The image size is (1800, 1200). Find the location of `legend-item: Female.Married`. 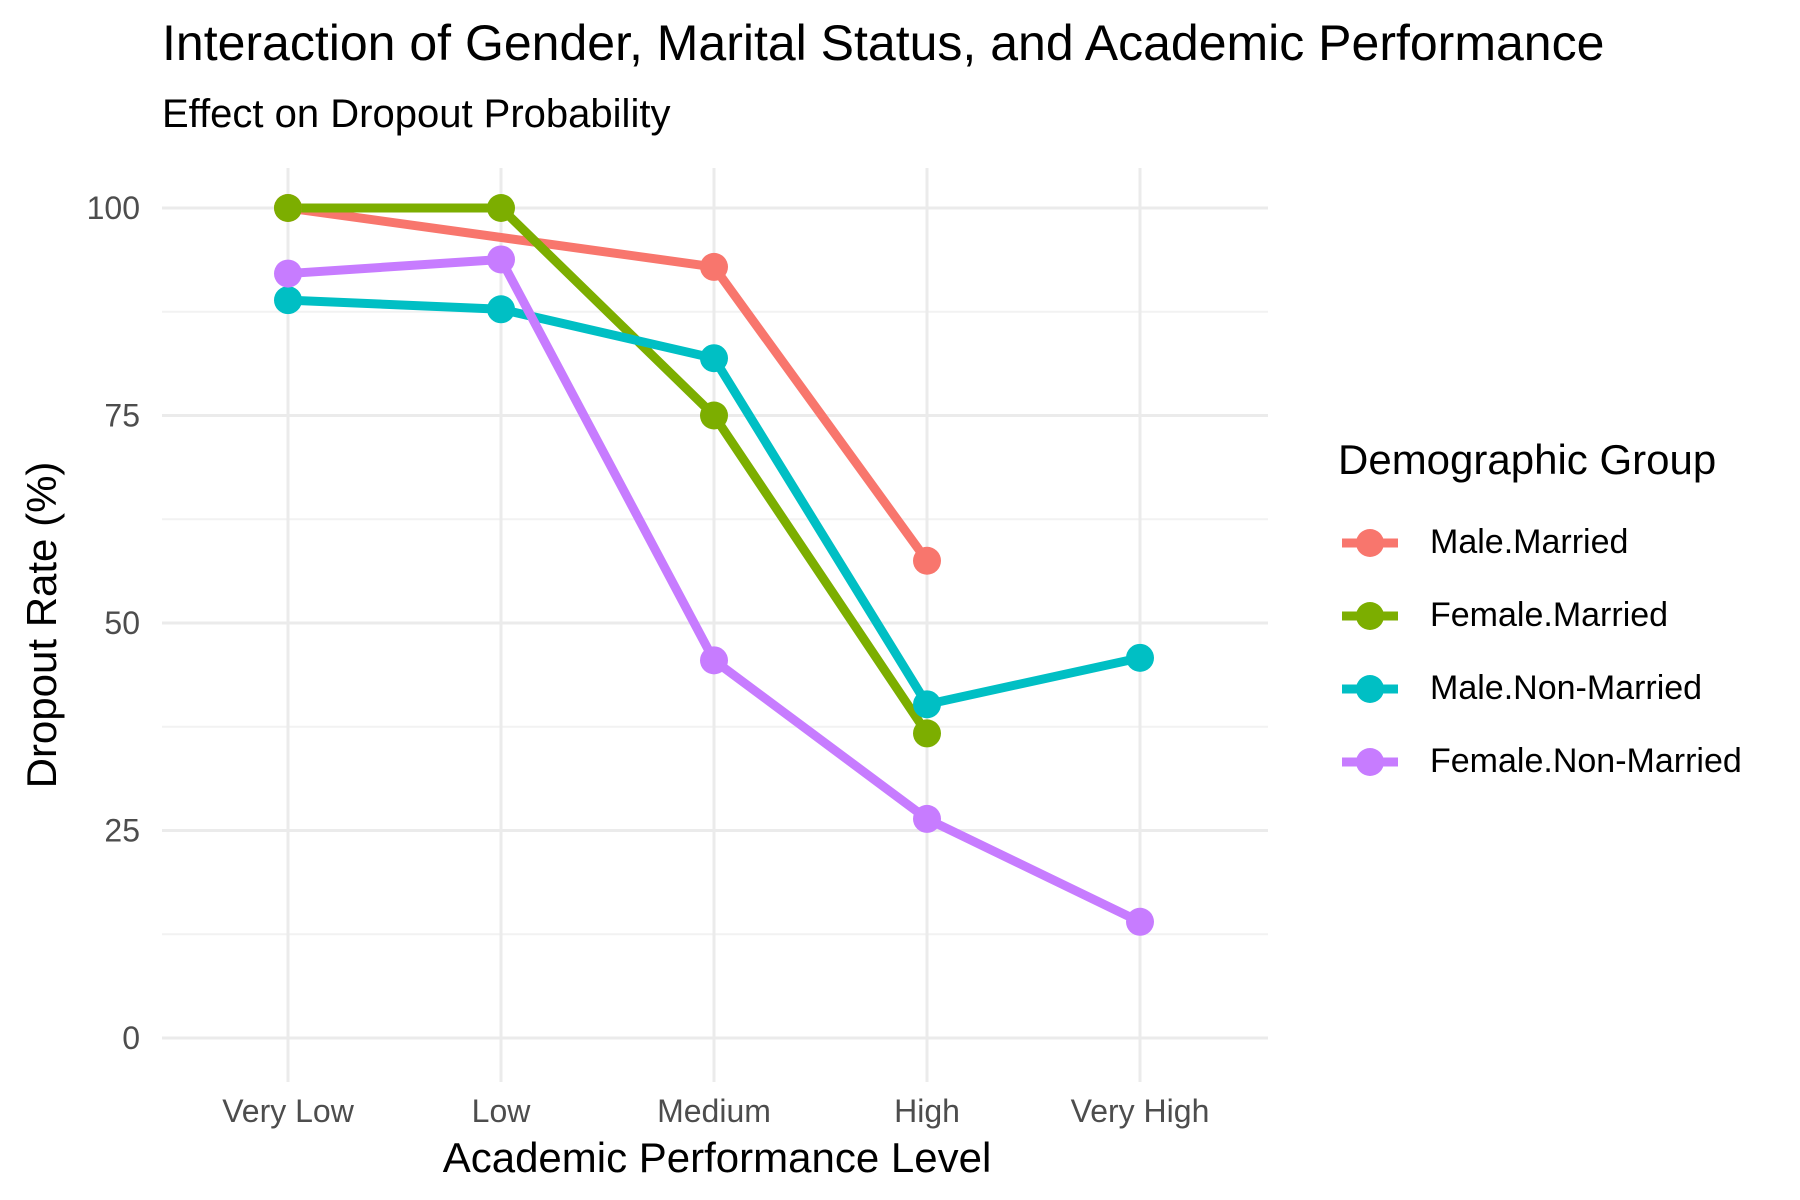

legend-item: Female.Married is located at coordinates (1540, 615).